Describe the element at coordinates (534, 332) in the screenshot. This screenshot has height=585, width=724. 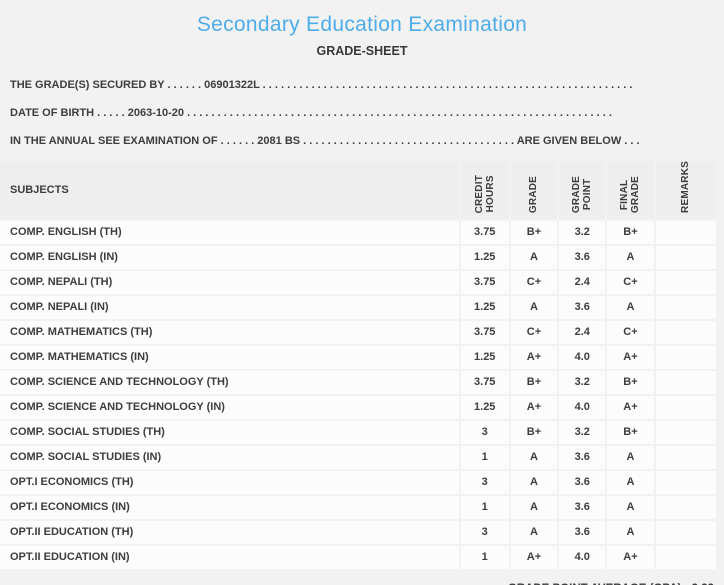
I see `grade-cell: C+` at that location.